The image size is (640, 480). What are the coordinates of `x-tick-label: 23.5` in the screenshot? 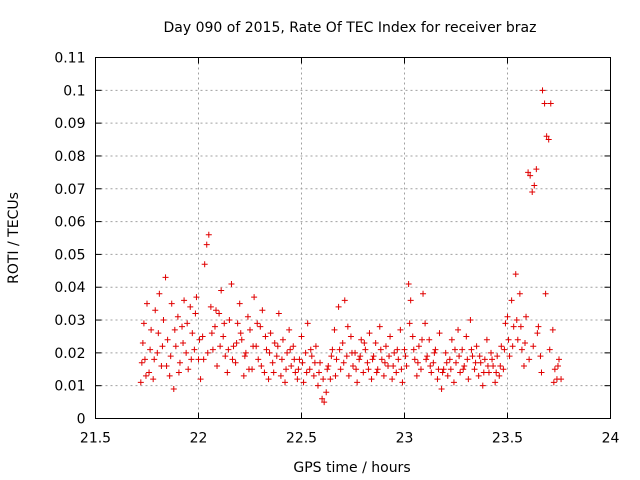 It's located at (507, 439).